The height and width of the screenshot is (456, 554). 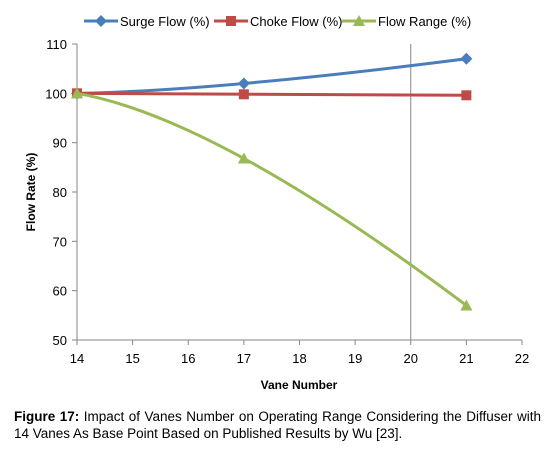 What do you see at coordinates (47, 416) in the screenshot?
I see `caption-label: Figure 17:` at bounding box center [47, 416].